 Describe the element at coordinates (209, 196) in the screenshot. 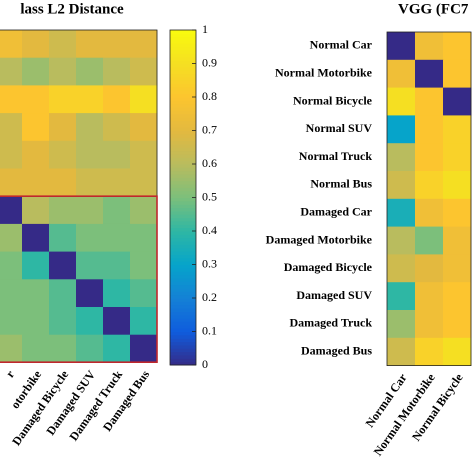

I see `colorbar-tick-label: 0.5` at that location.